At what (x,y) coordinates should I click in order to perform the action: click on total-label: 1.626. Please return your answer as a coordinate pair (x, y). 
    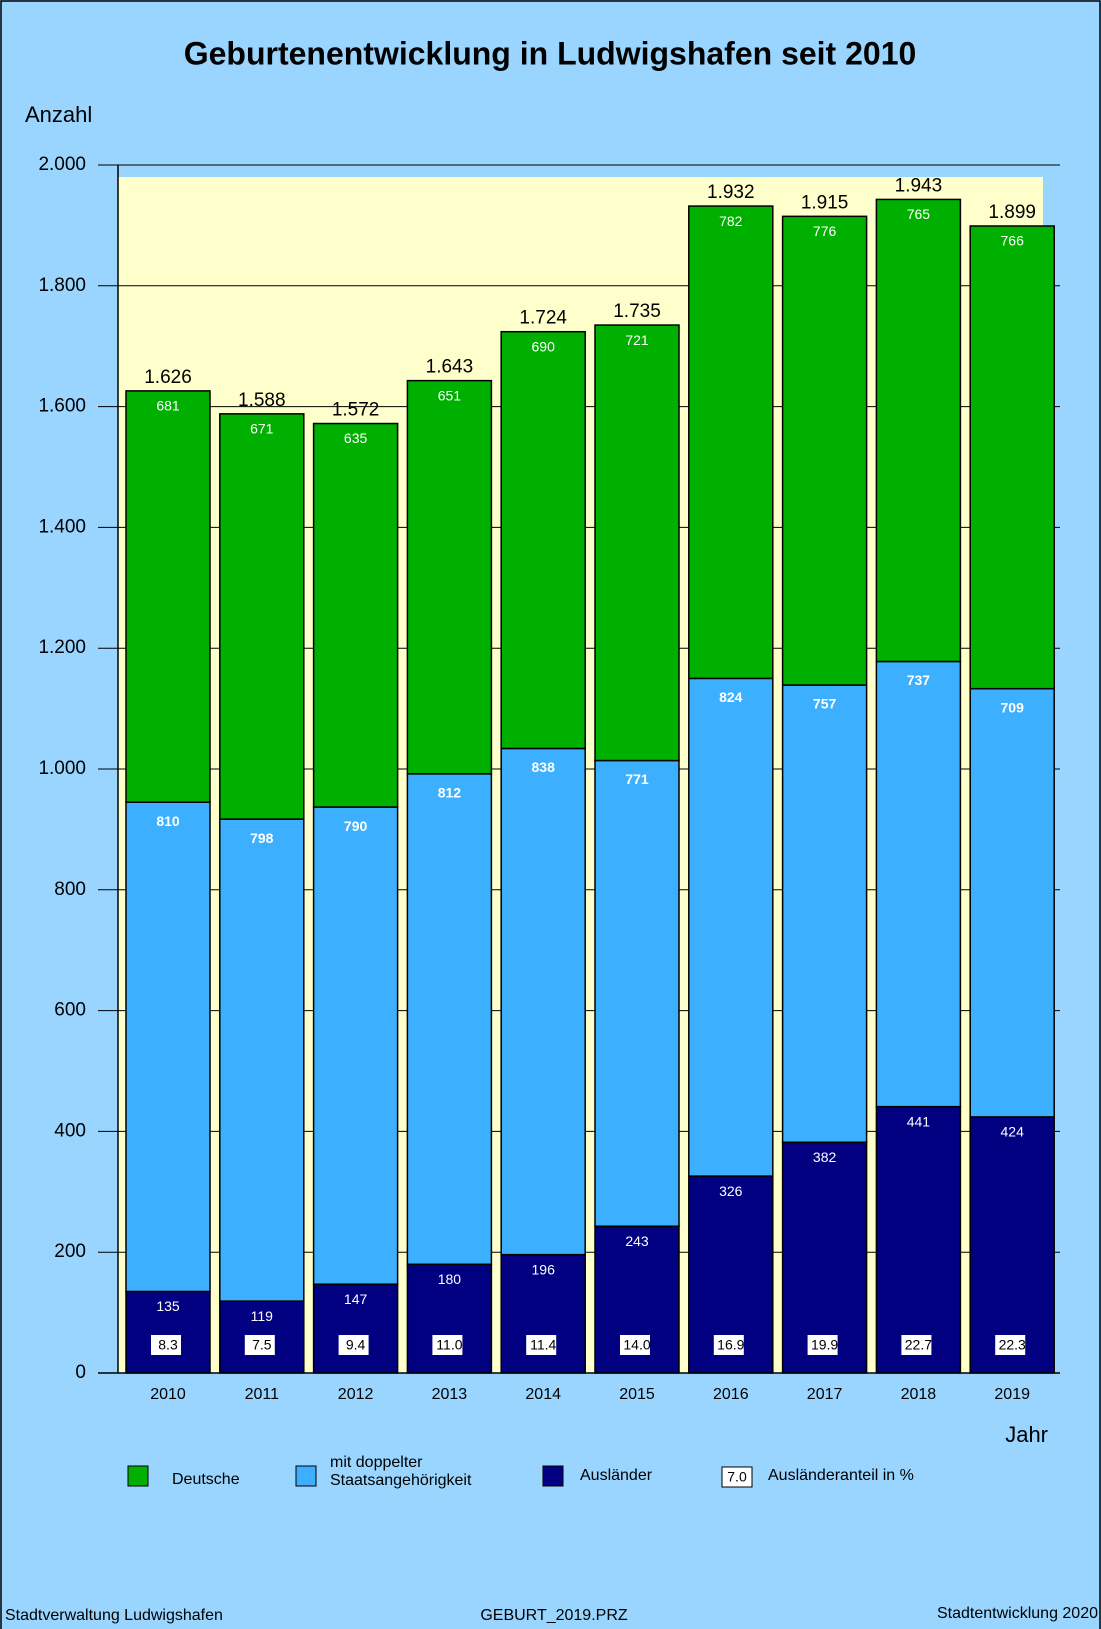
    Looking at the image, I should click on (168, 377).